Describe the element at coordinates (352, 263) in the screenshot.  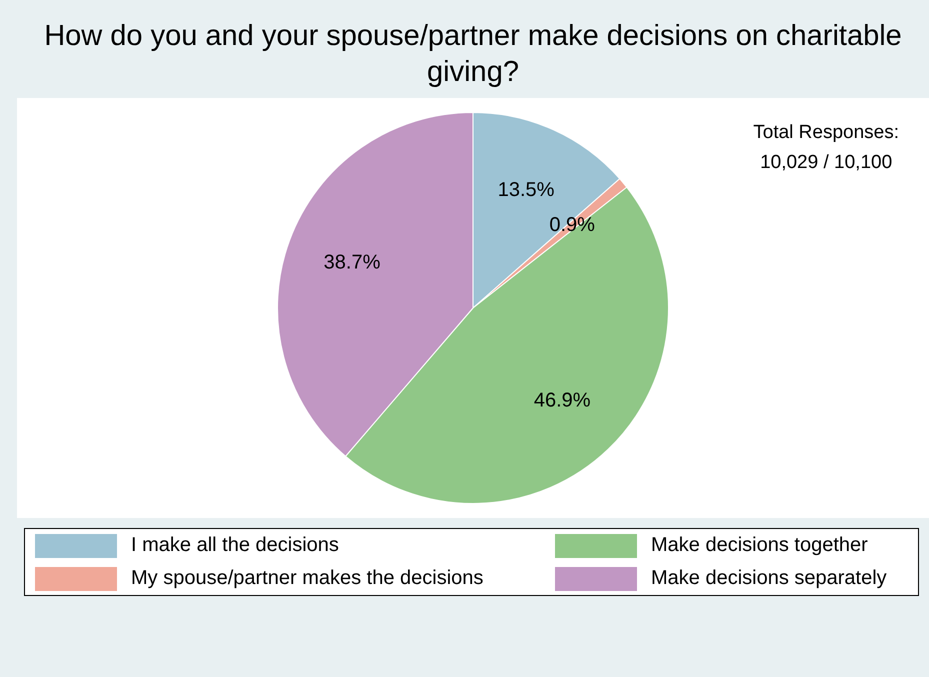
I see `data-label: 38.7%` at that location.